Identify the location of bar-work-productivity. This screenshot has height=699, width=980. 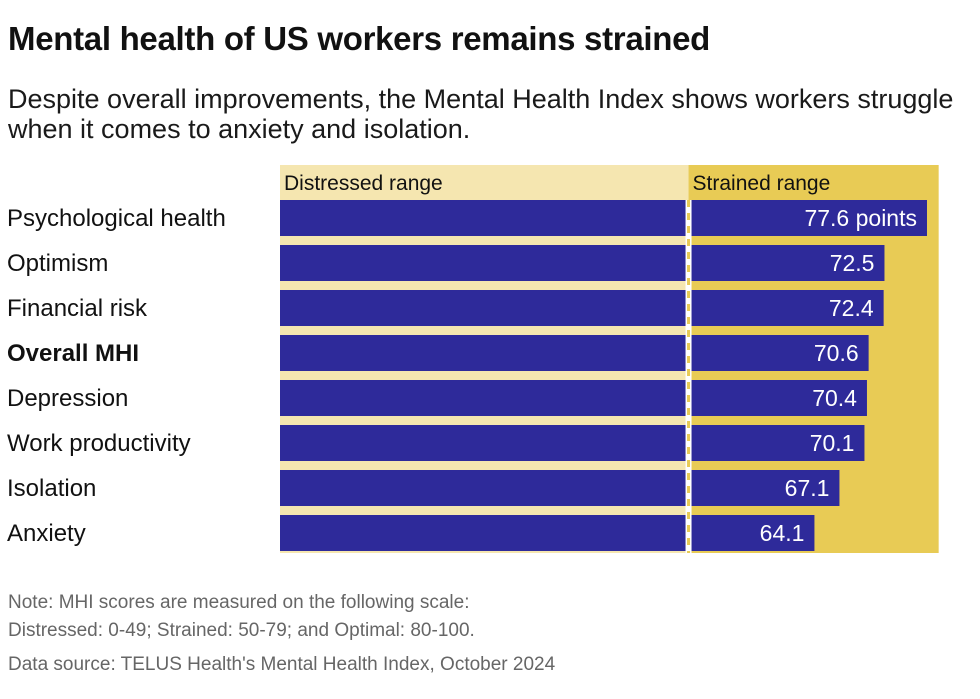
(572, 443).